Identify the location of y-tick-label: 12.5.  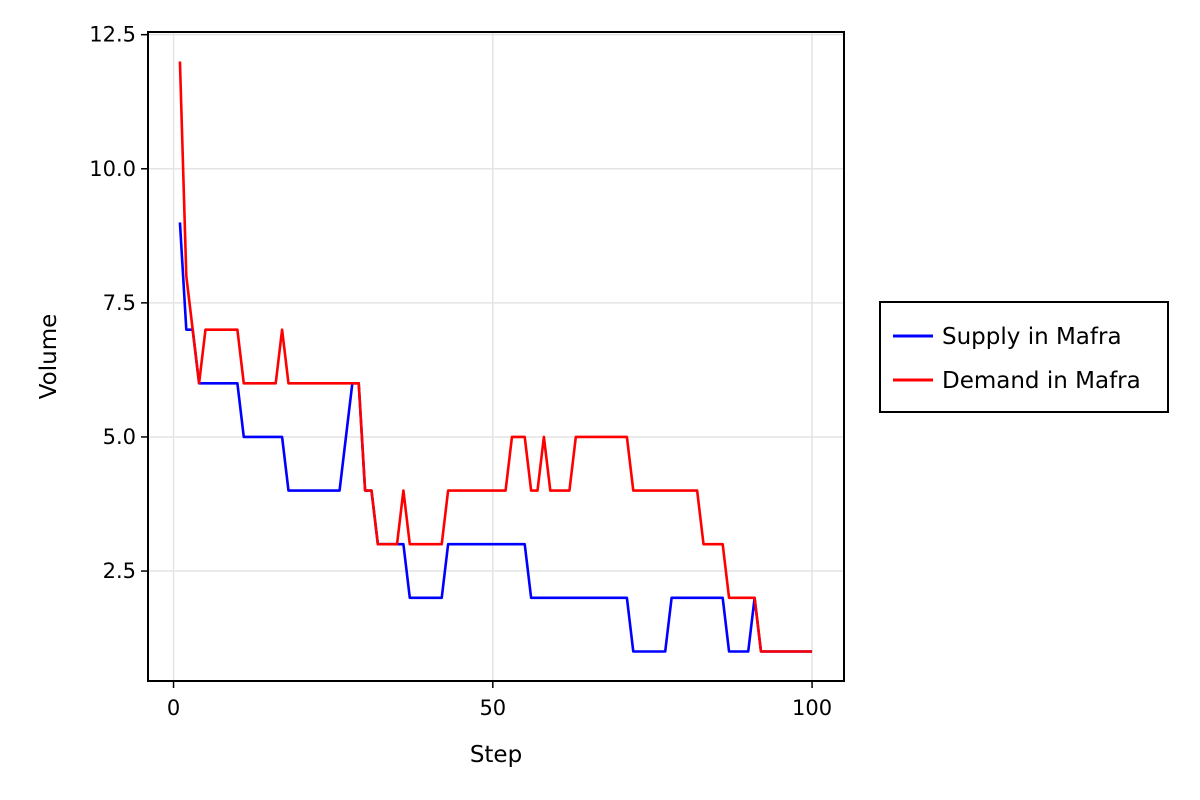
(112, 35).